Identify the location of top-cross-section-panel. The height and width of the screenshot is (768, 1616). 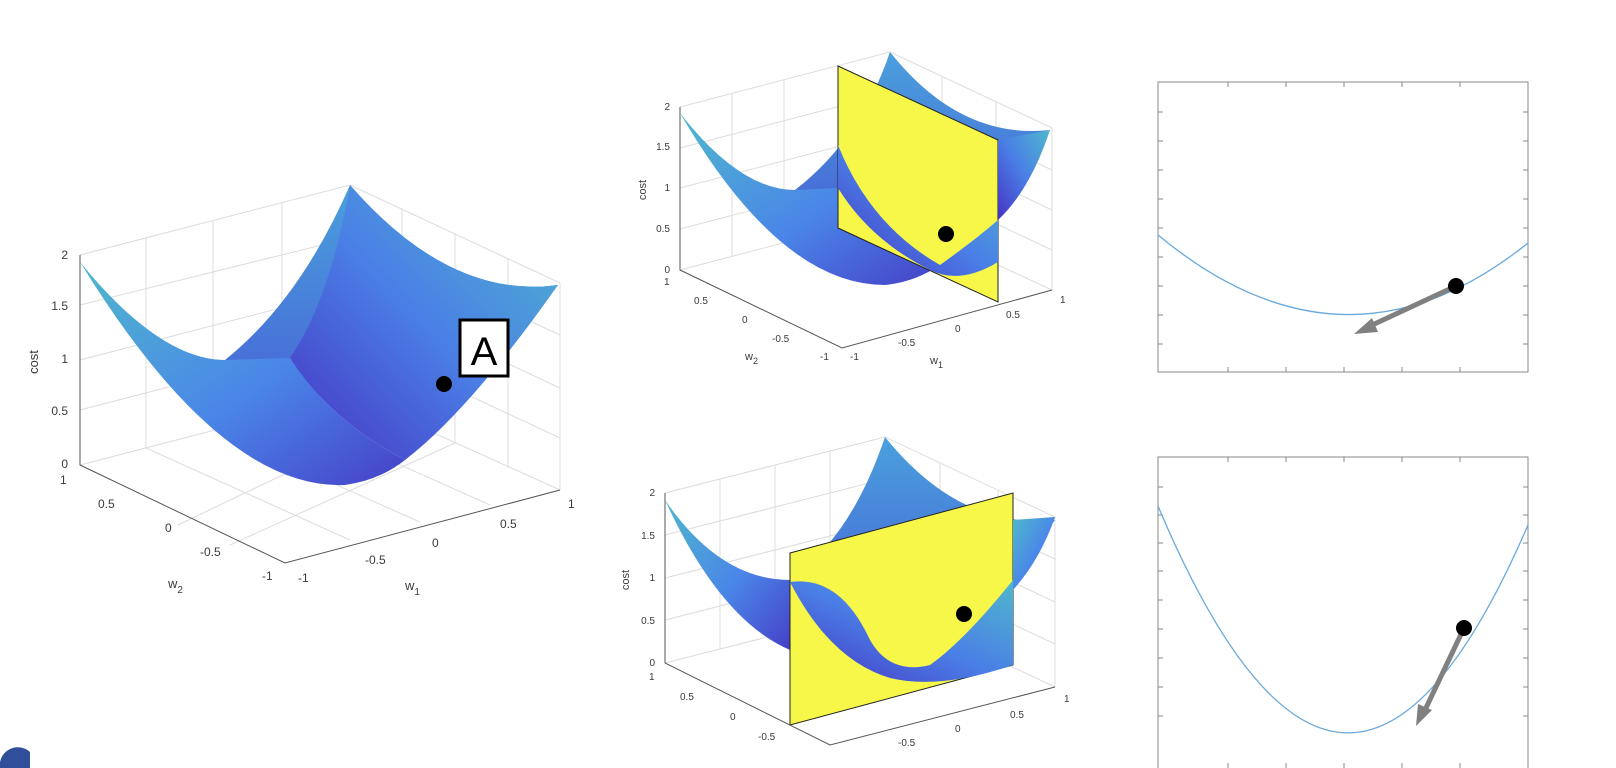
(1343, 227).